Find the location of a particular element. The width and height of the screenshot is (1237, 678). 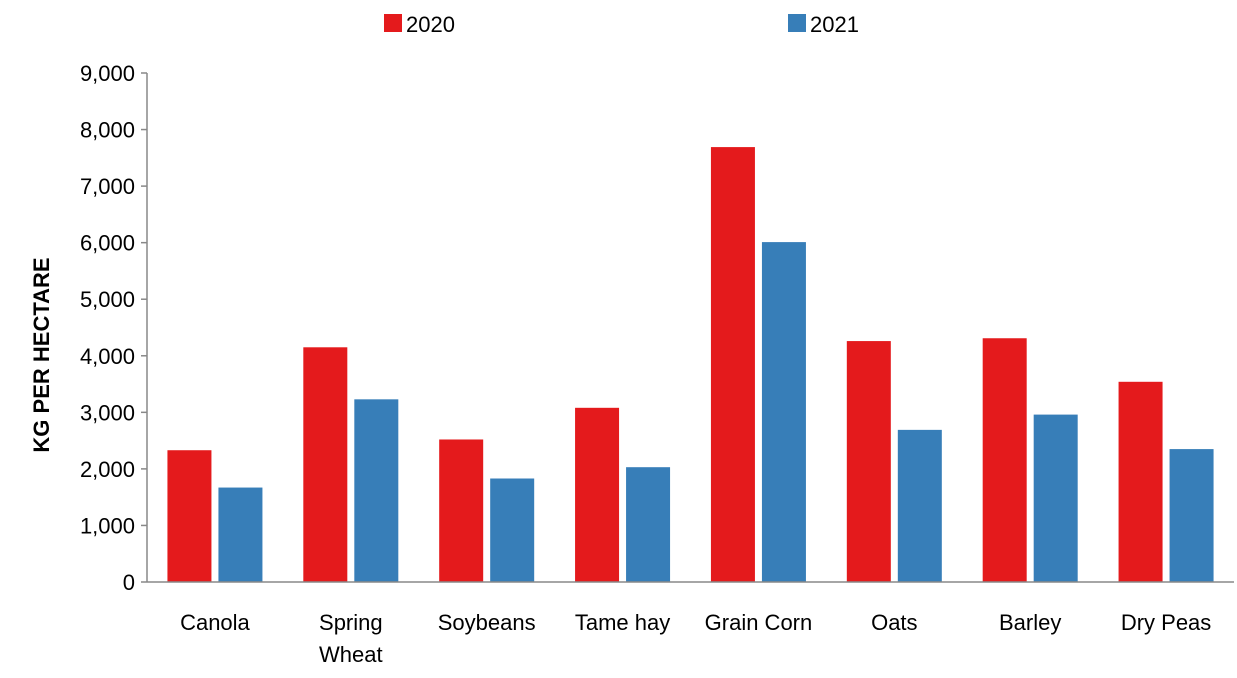

x-category-label-line: Barley is located at coordinates (1030, 622).